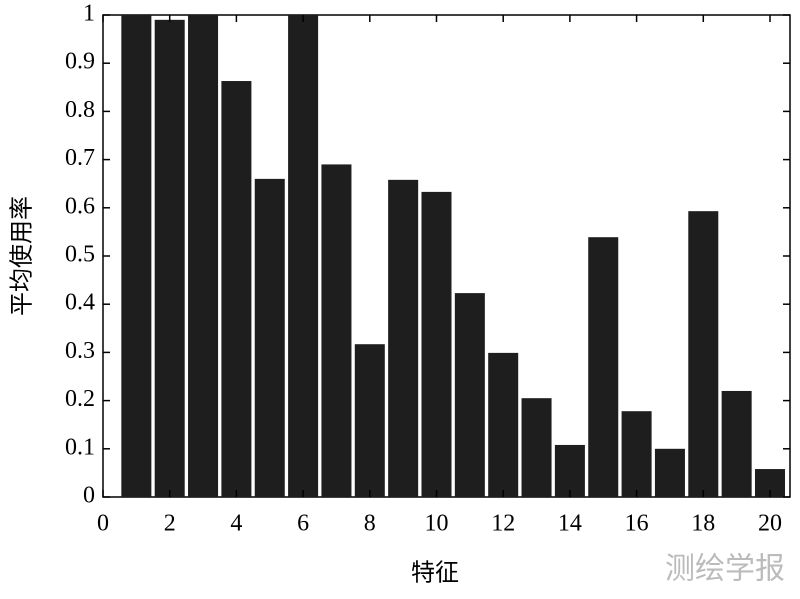  What do you see at coordinates (725, 569) in the screenshot?
I see `watermark: 测绘学报` at bounding box center [725, 569].